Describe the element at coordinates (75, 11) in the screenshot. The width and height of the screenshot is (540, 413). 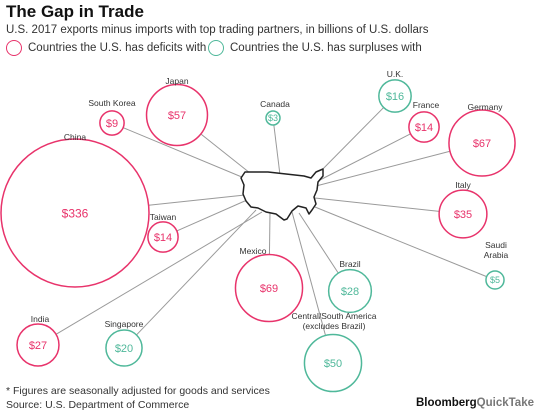
I see `chart-title: The Gap in Trade` at that location.